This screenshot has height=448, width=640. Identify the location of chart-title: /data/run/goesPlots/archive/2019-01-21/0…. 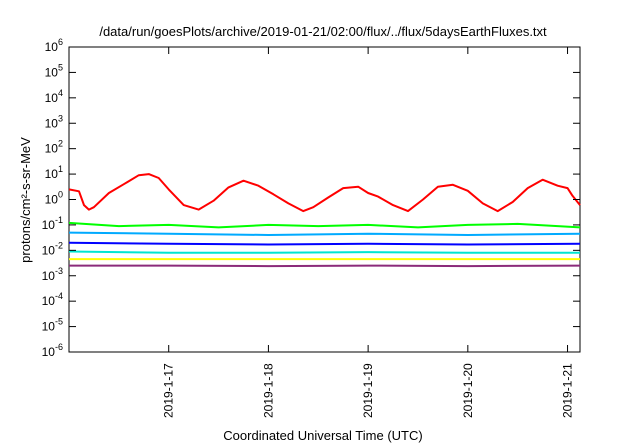
(323, 31).